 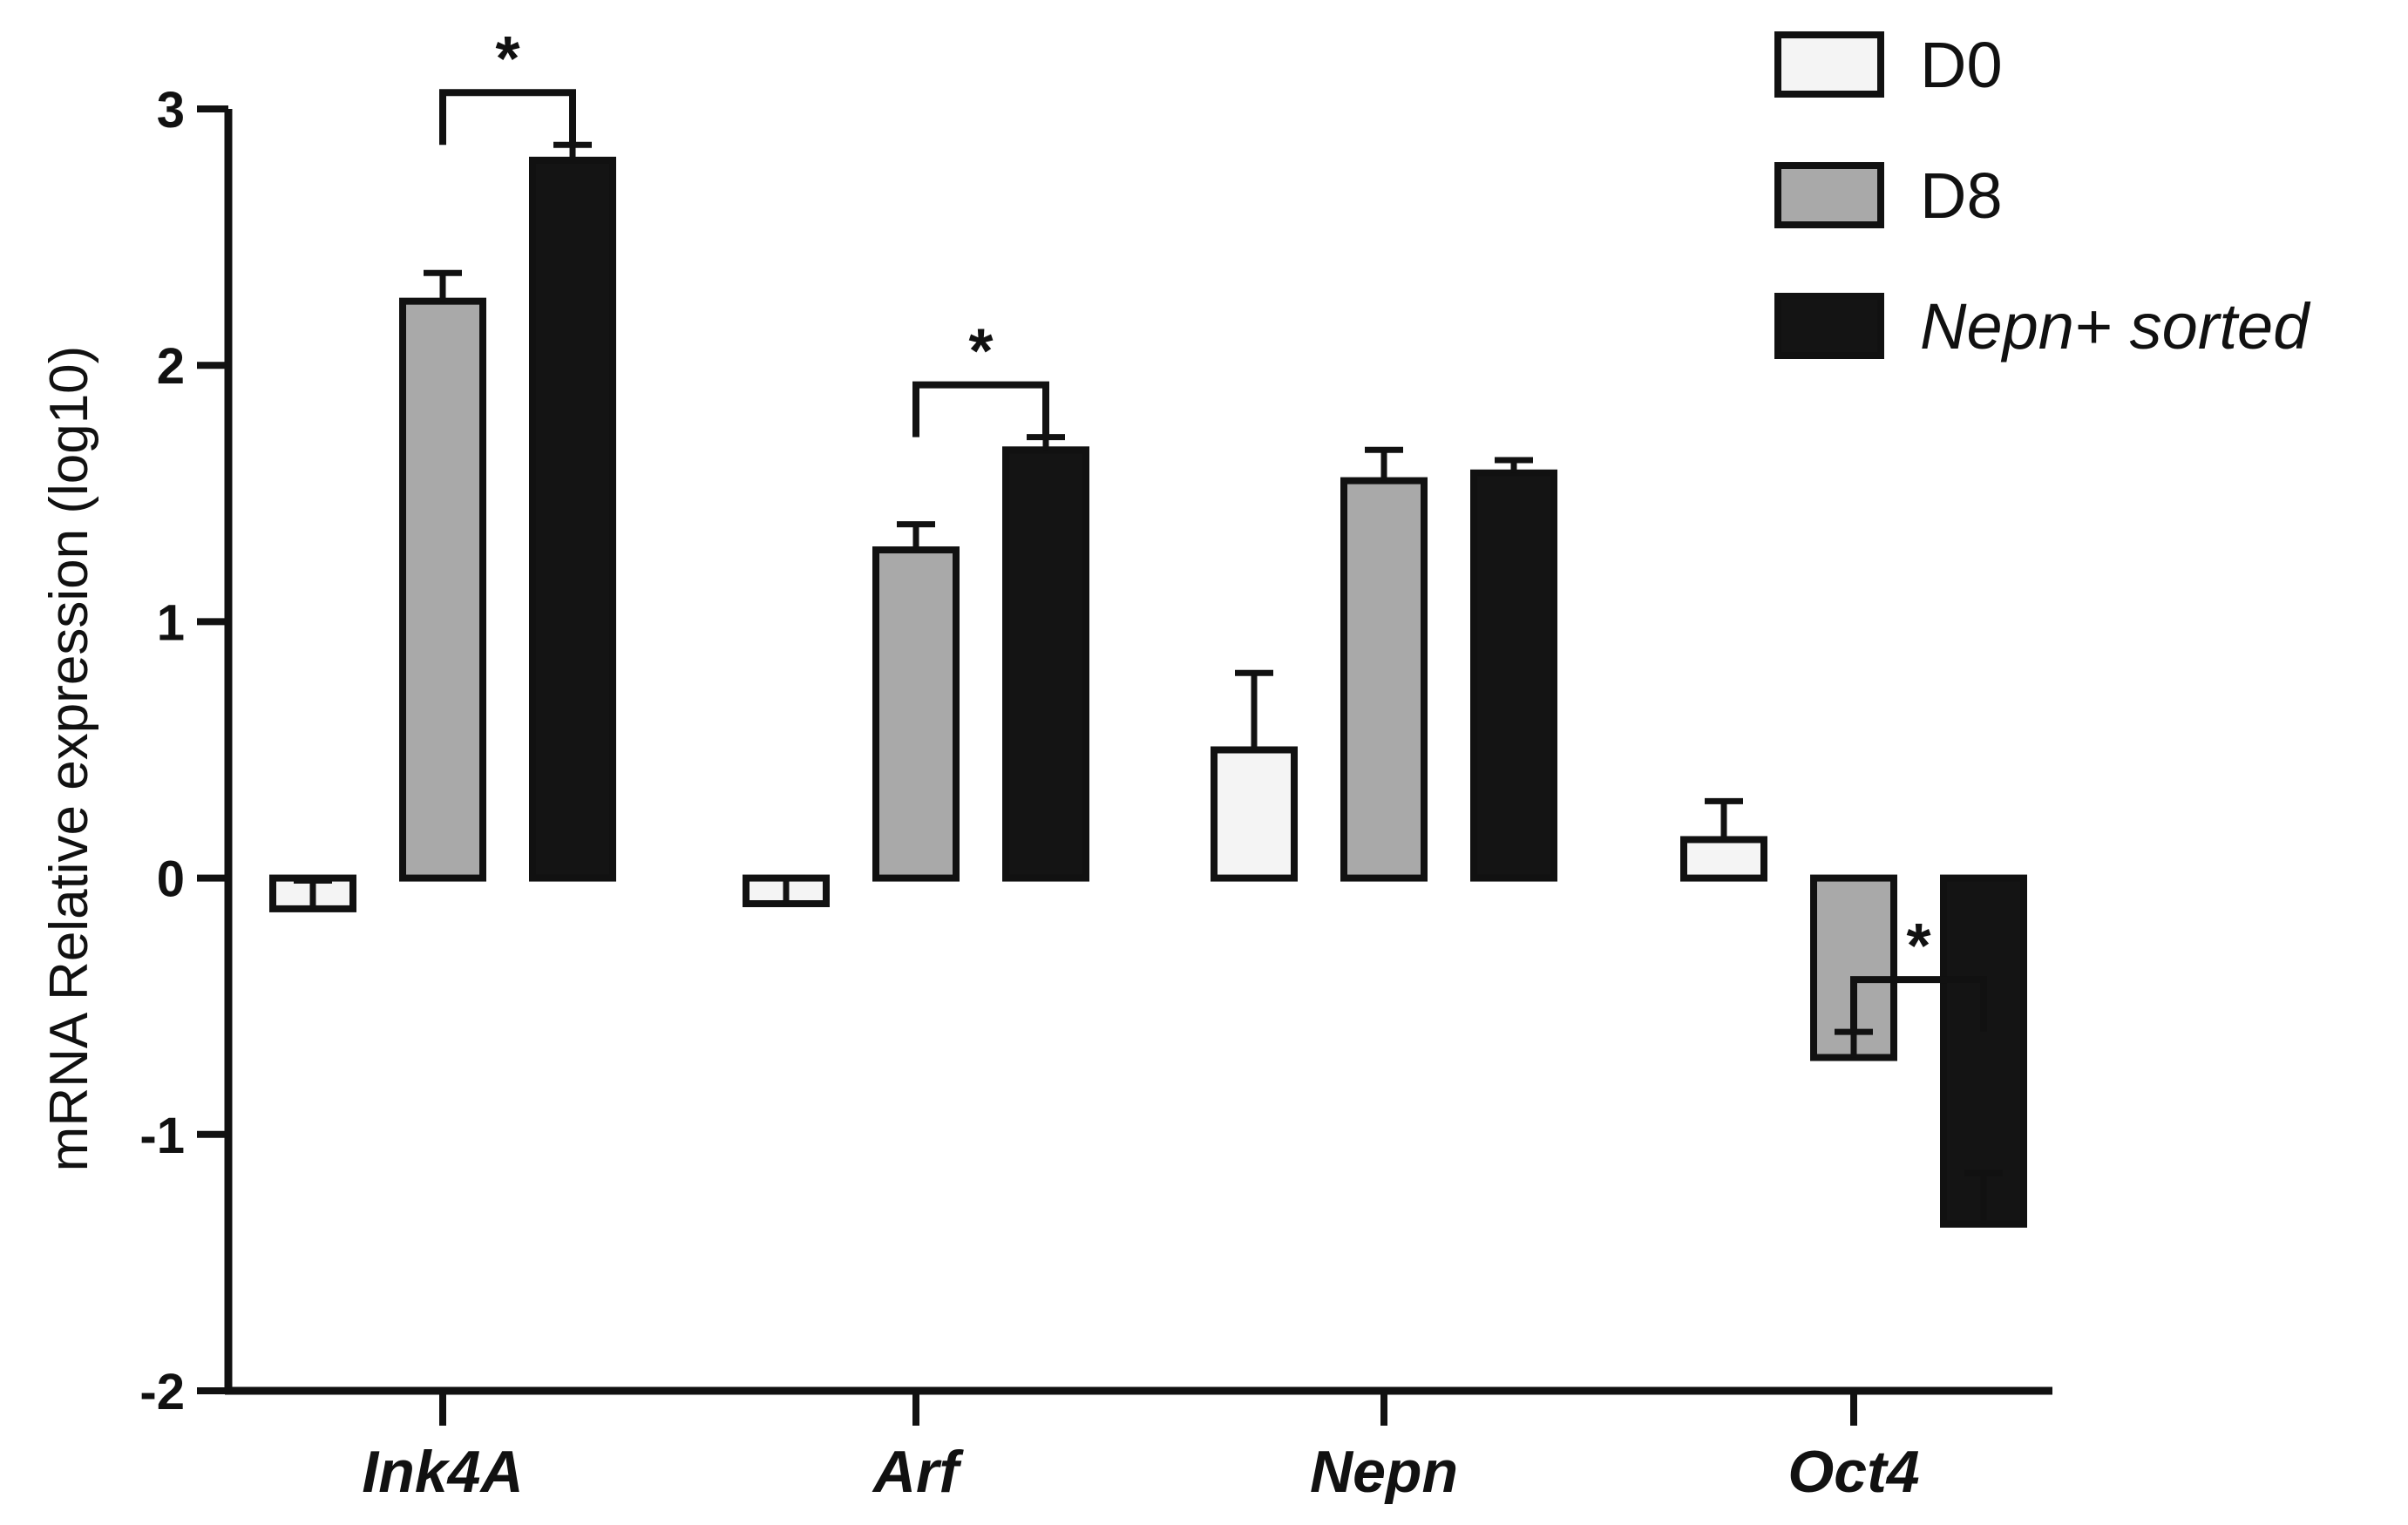 What do you see at coordinates (171, 366) in the screenshot?
I see `y-tick-label: 2` at bounding box center [171, 366].